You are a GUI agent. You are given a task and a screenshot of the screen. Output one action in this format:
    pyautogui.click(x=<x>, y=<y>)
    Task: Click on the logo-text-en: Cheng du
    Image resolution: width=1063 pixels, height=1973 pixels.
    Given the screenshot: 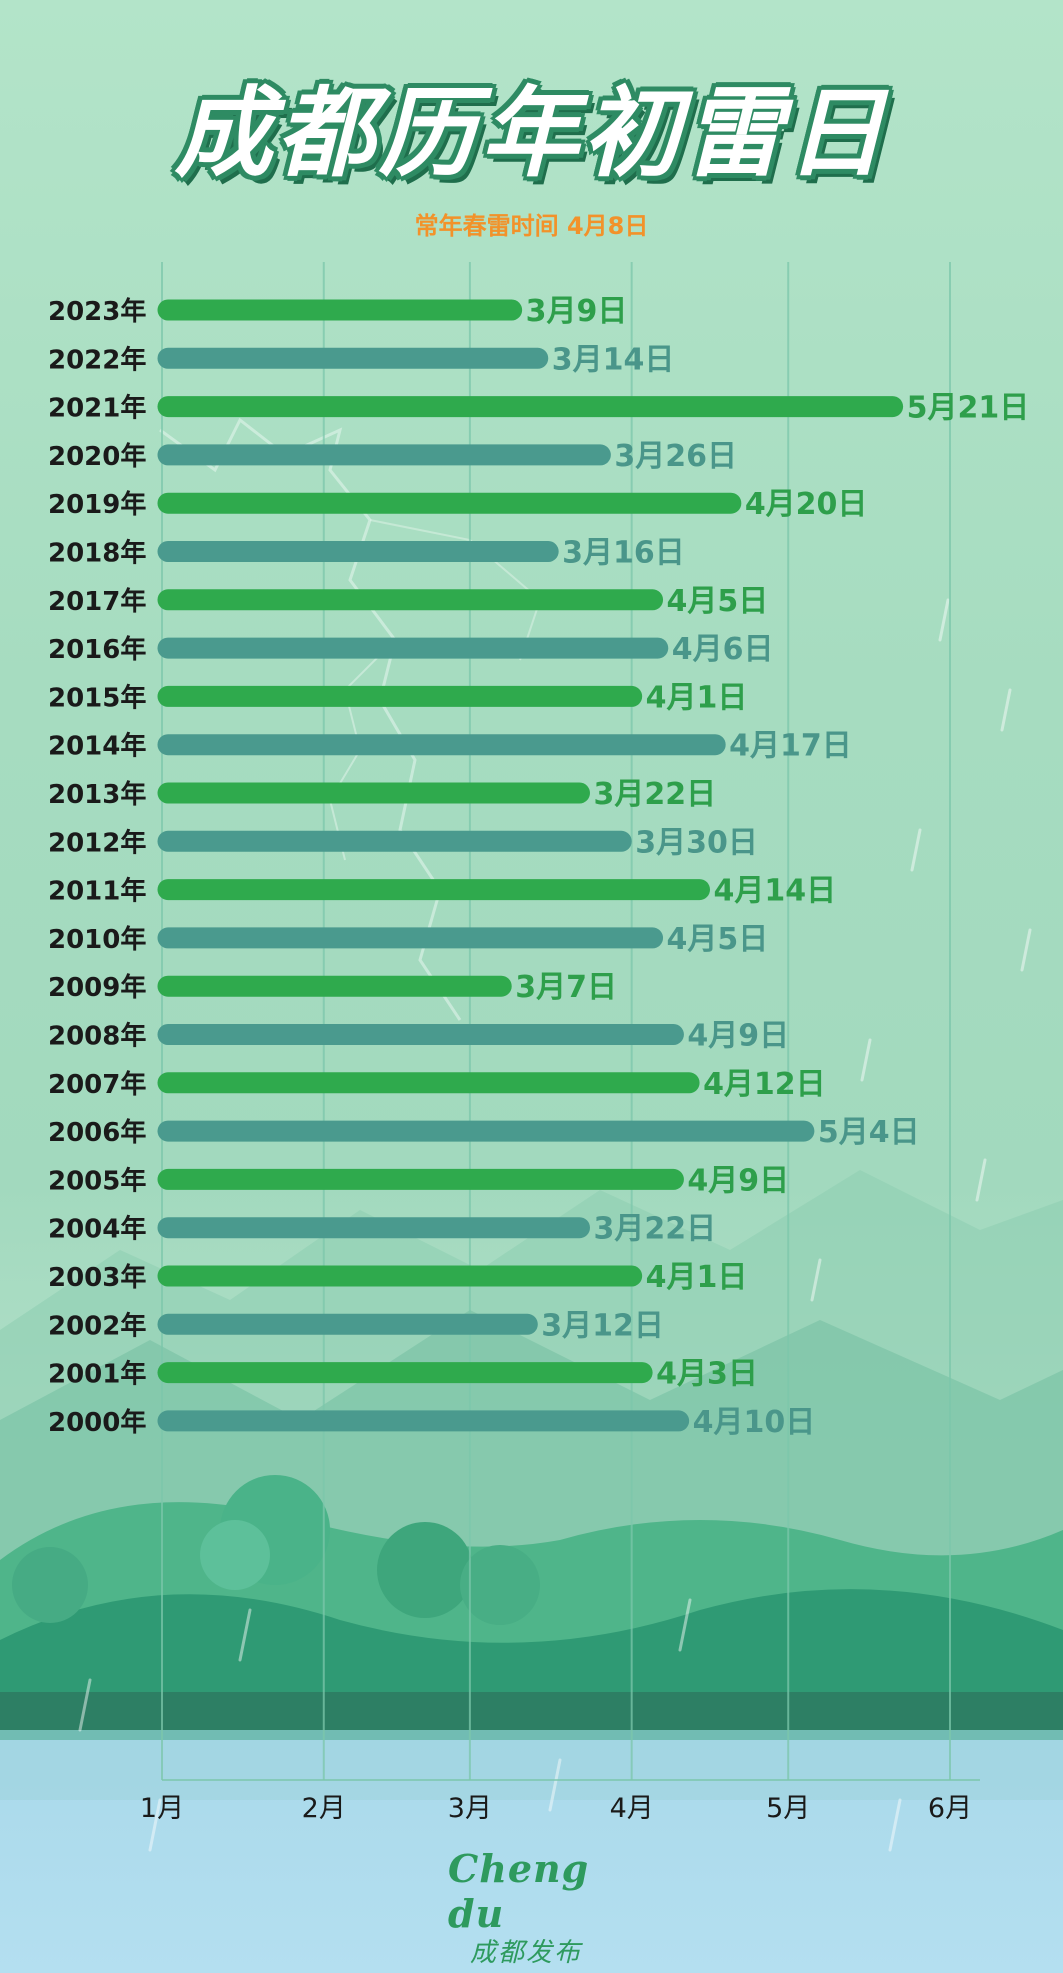 What is the action you would take?
    pyautogui.click(x=519, y=1891)
    